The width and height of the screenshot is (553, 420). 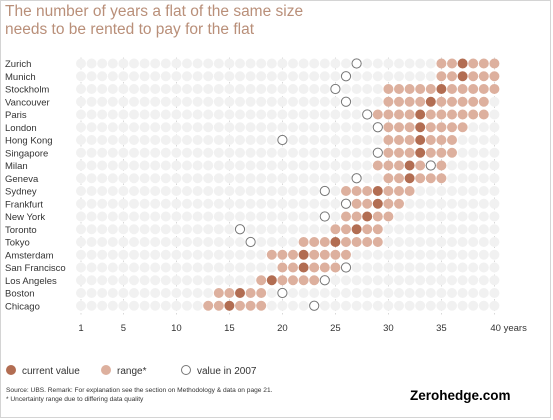 I want to click on city-row: Stockholm, so click(x=252, y=89).